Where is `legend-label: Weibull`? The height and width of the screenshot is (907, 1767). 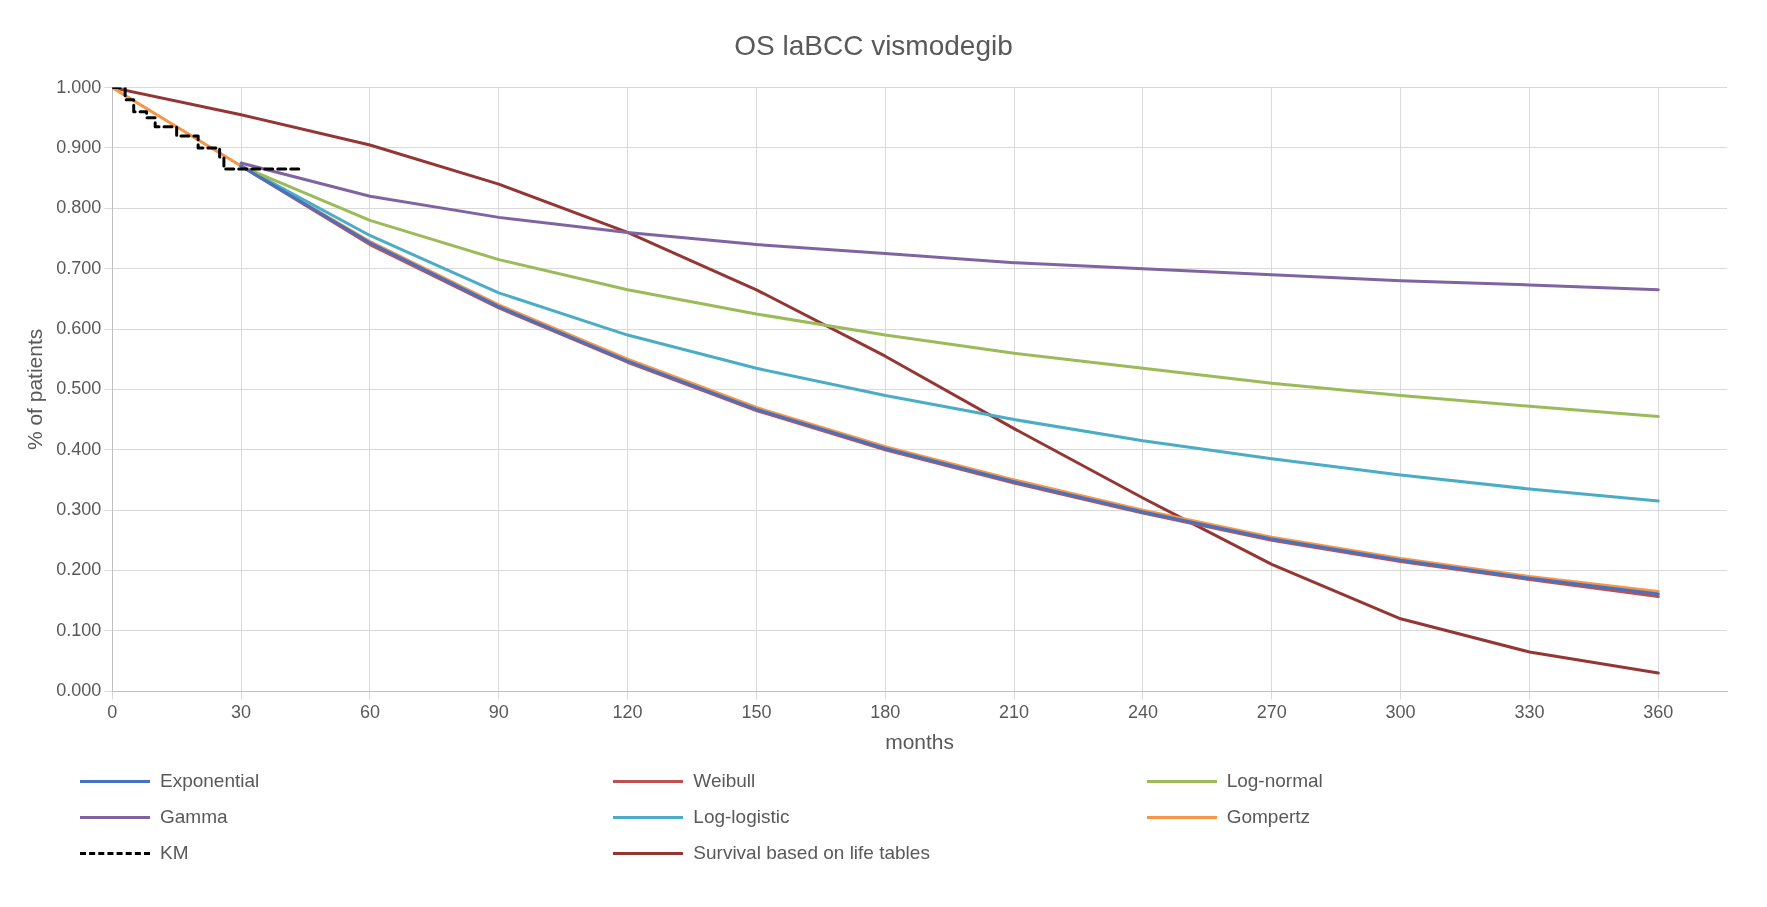
legend-label: Weibull is located at coordinates (724, 781).